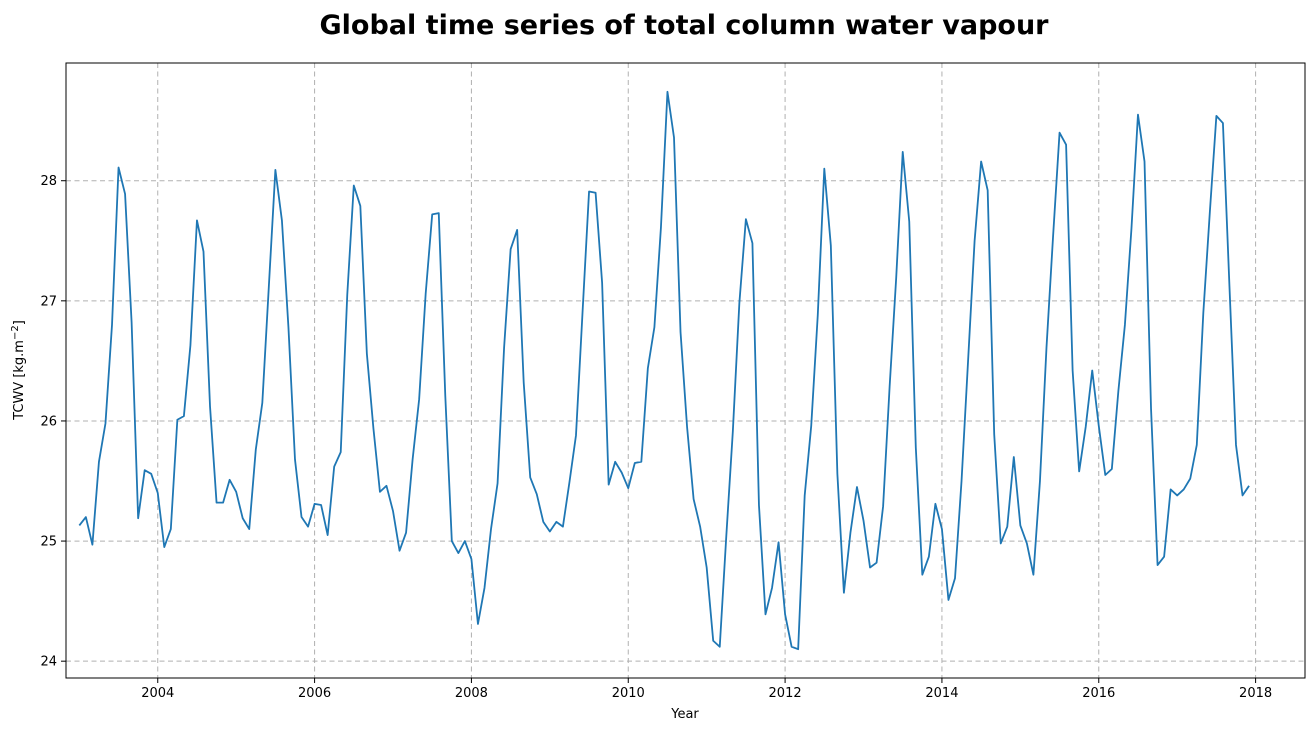 The image size is (1314, 731). What do you see at coordinates (941, 693) in the screenshot?
I see `x-tick-label: 2014` at bounding box center [941, 693].